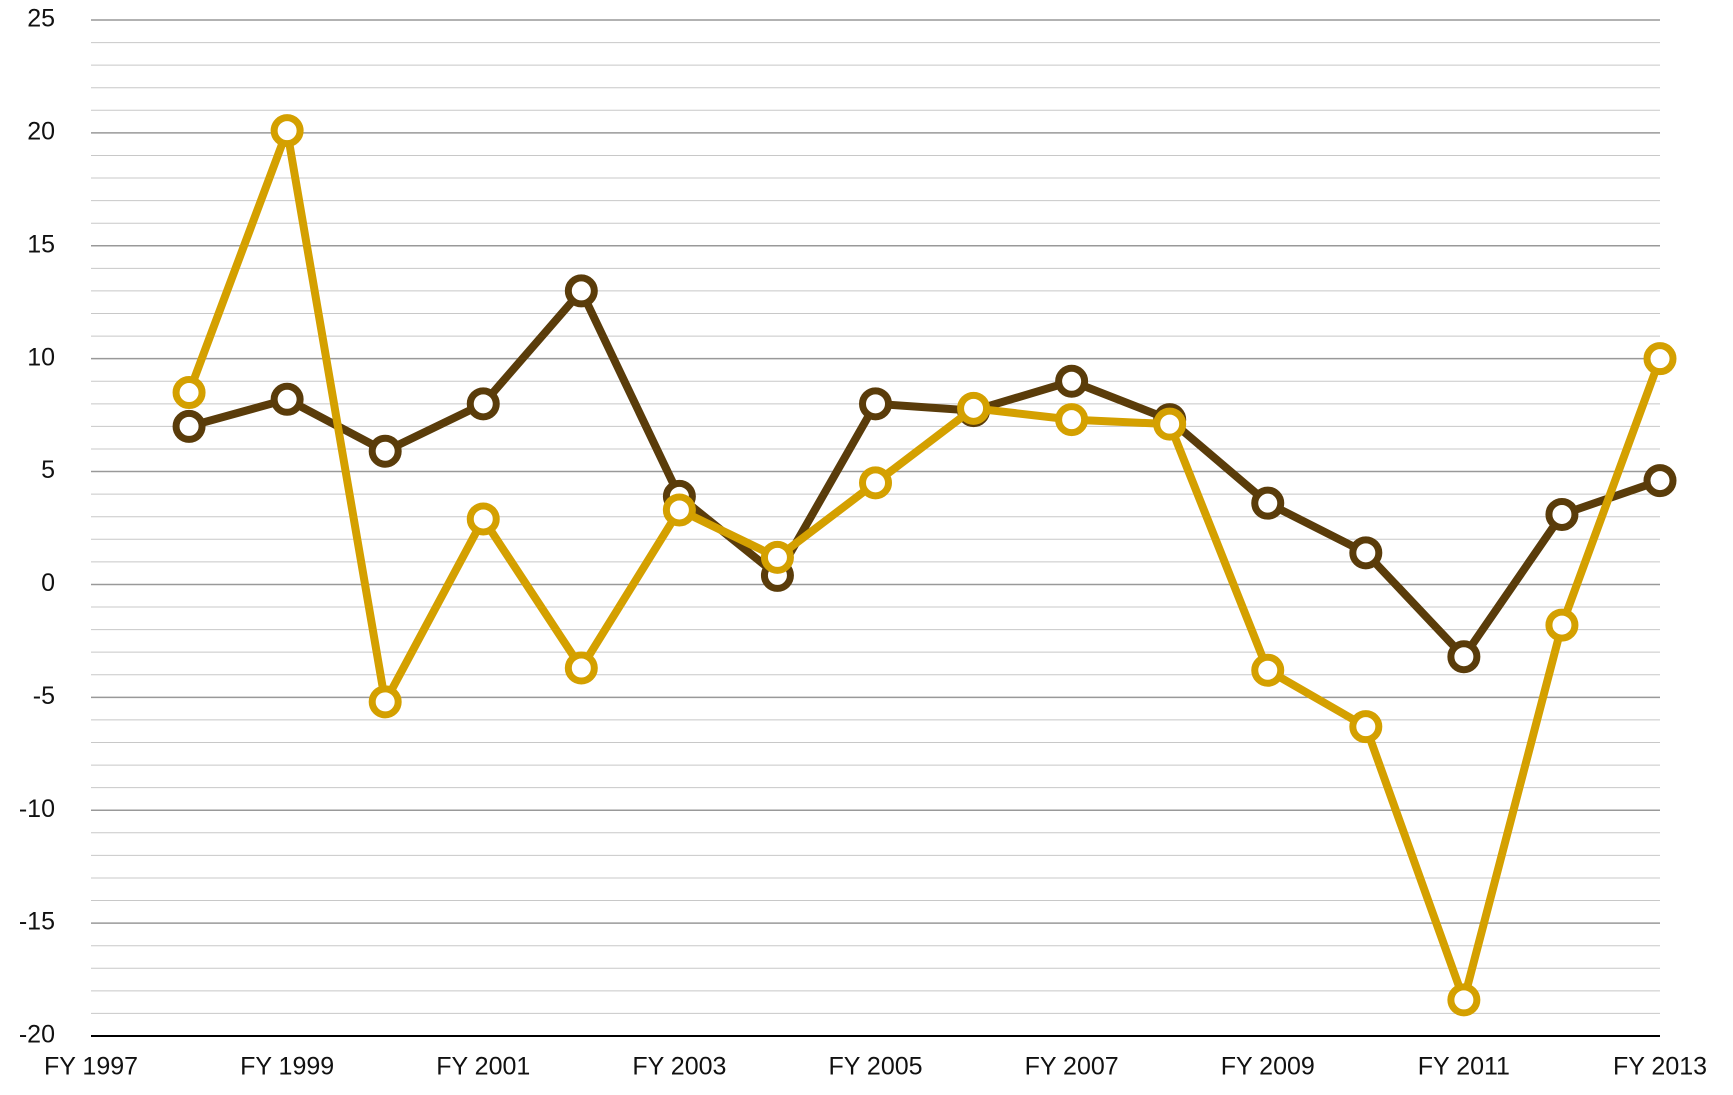  Describe the element at coordinates (37, 1035) in the screenshot. I see `y-tick-label: -20` at that location.